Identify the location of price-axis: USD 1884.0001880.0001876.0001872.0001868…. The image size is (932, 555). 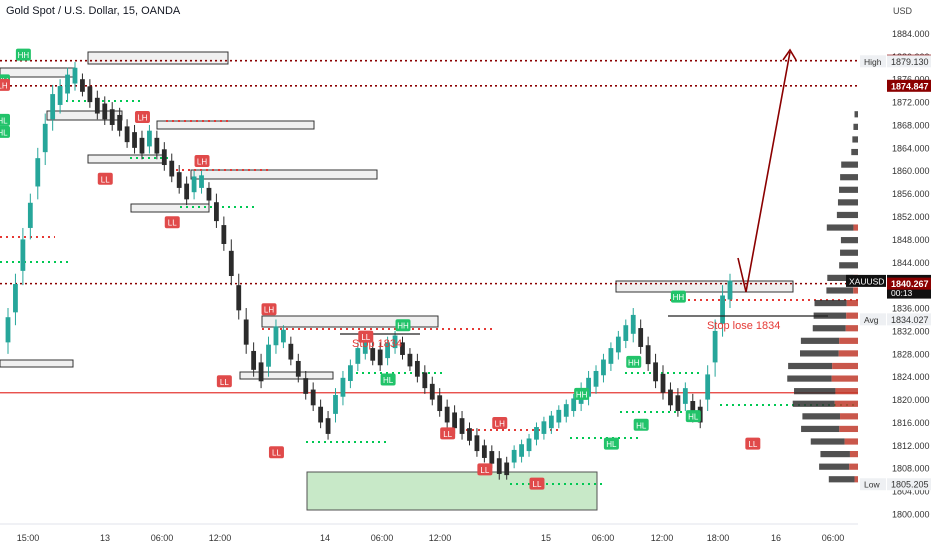
(911, 263).